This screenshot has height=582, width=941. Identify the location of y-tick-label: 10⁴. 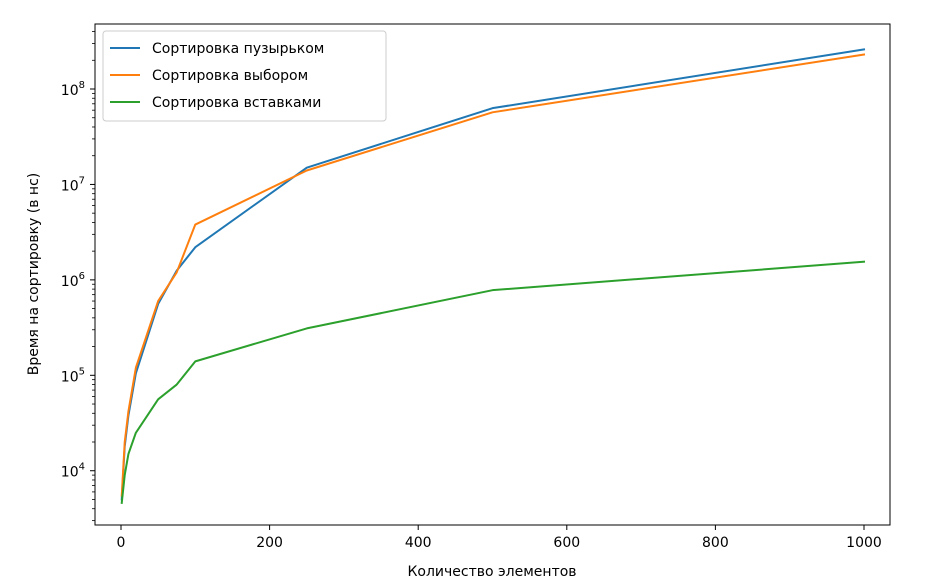
(73, 471).